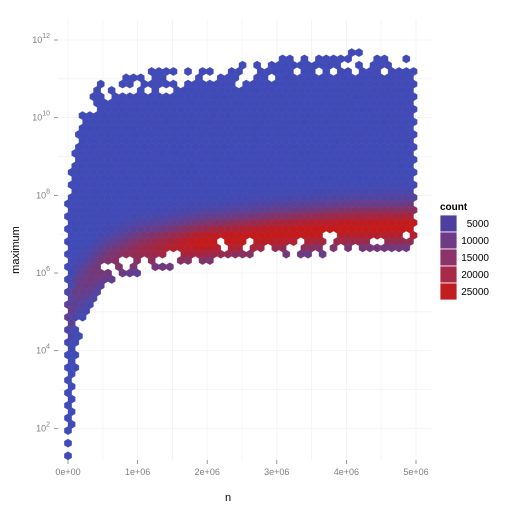 This screenshot has width=512, height=512. What do you see at coordinates (43, 350) in the screenshot?
I see `y-tick-label: 10⁴` at bounding box center [43, 350].